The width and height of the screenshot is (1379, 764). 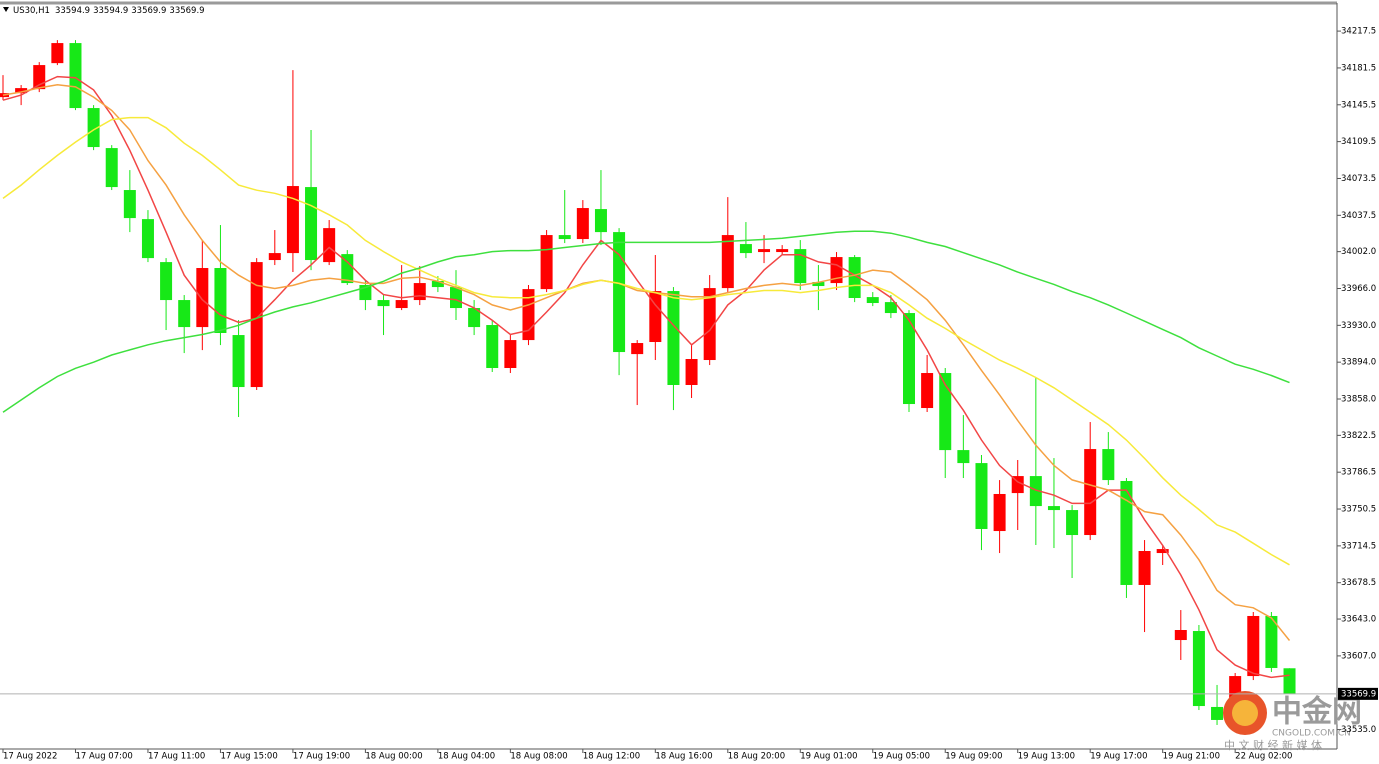 I want to click on x-tick-label: 19 Aug 21:00, so click(x=1191, y=757).